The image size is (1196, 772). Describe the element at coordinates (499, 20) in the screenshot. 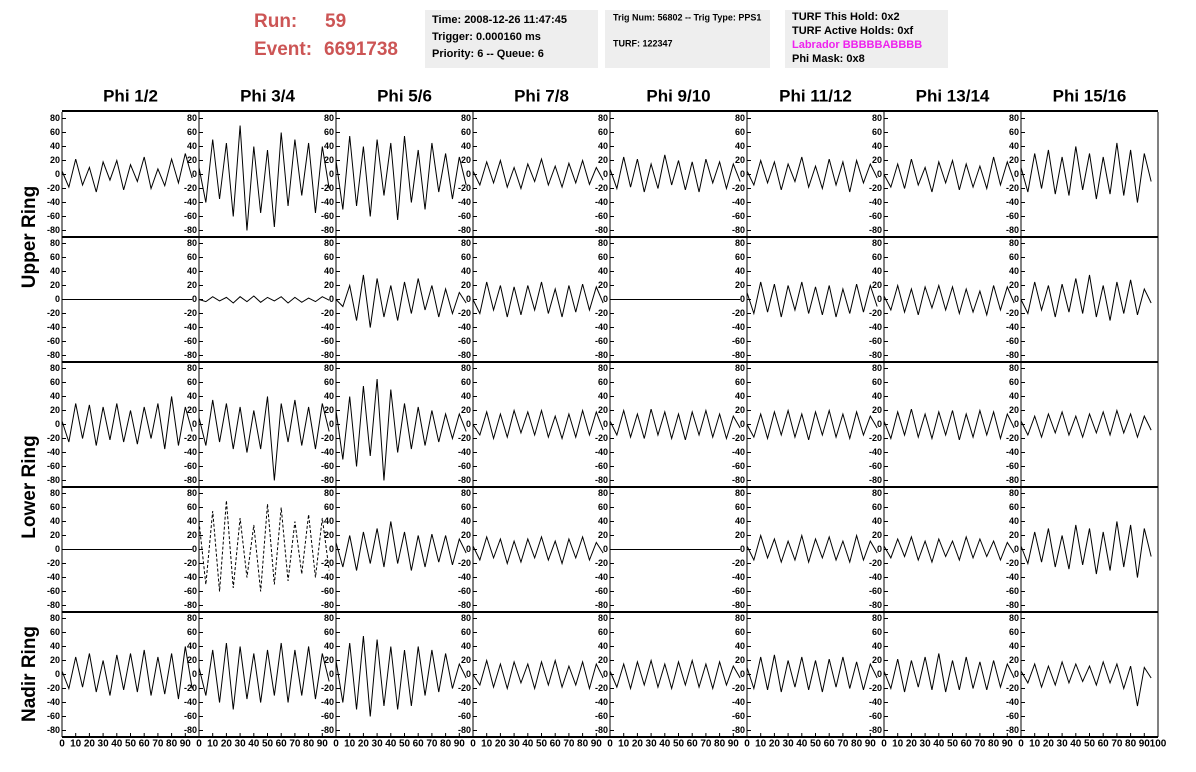

I see `info-text: Time: 2008-12-26 11:47:45` at that location.